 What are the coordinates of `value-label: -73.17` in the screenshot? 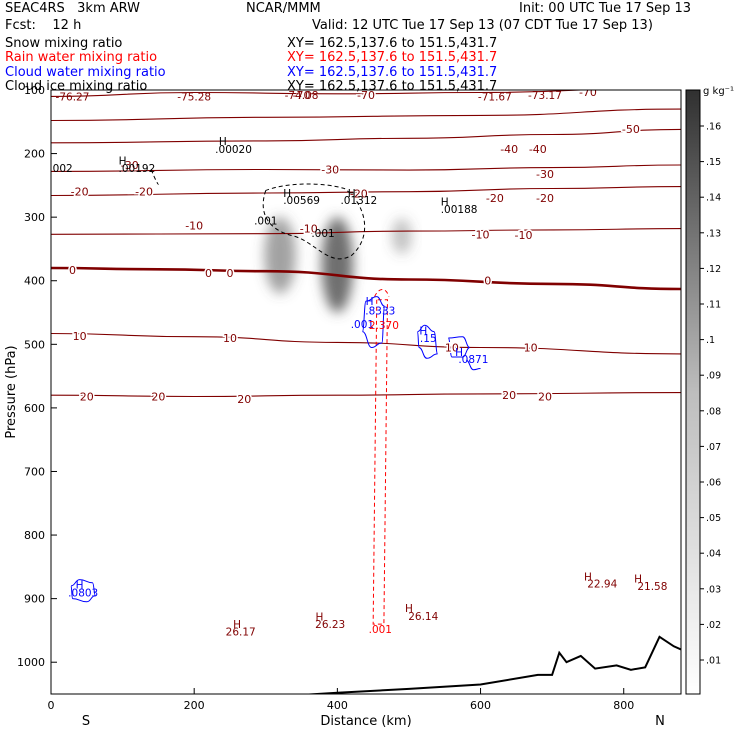 It's located at (545, 96).